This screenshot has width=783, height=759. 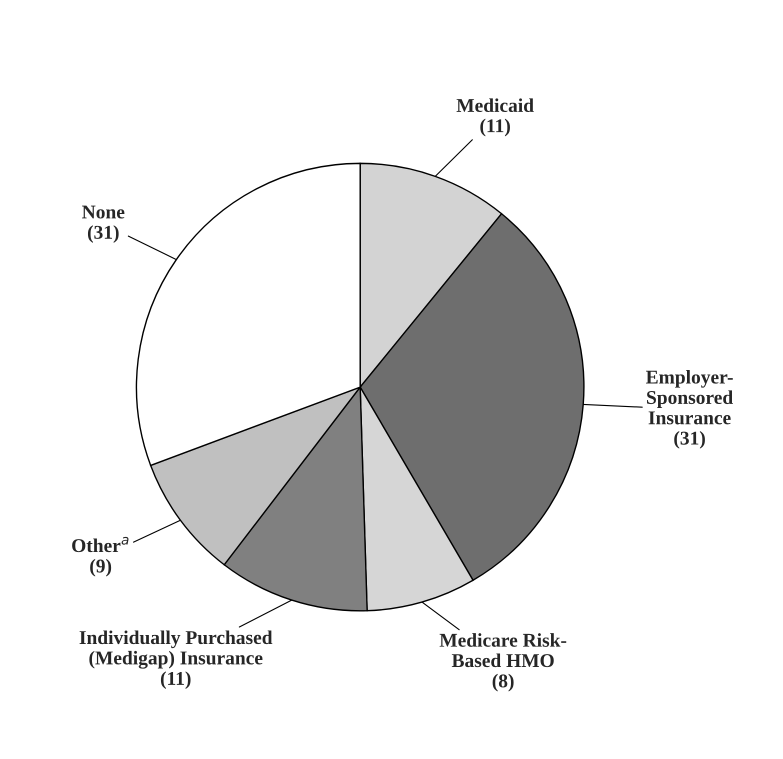 I want to click on slice-label: None, so click(x=103, y=212).